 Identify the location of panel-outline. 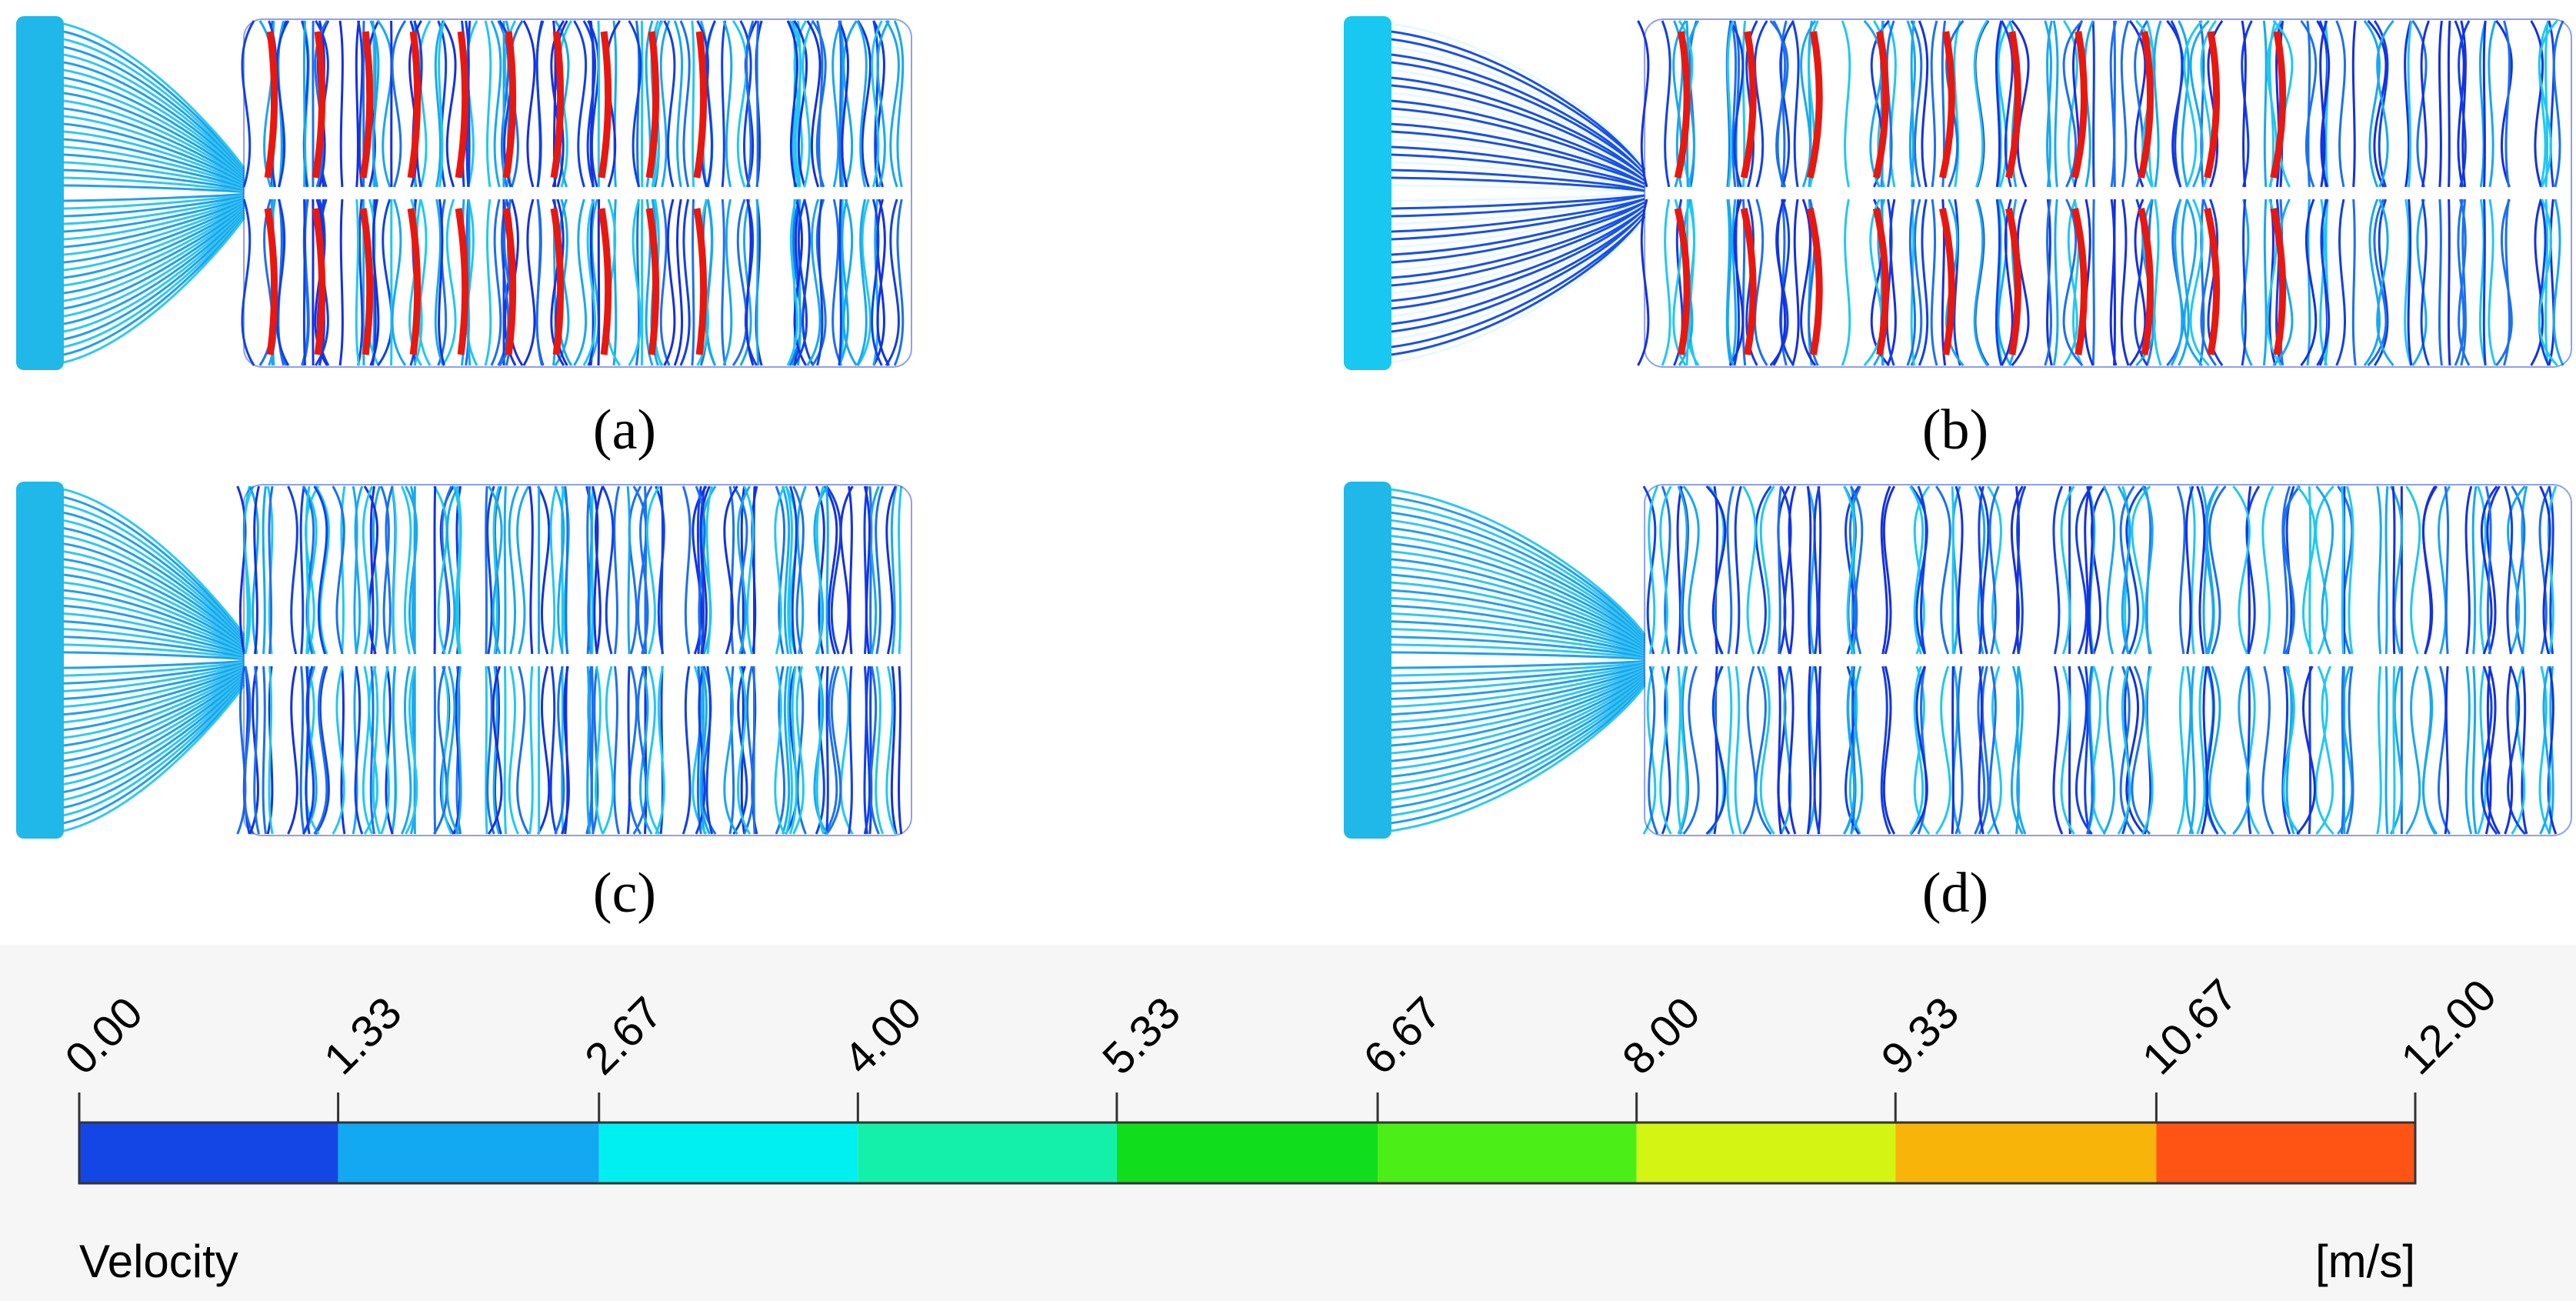
(577, 193).